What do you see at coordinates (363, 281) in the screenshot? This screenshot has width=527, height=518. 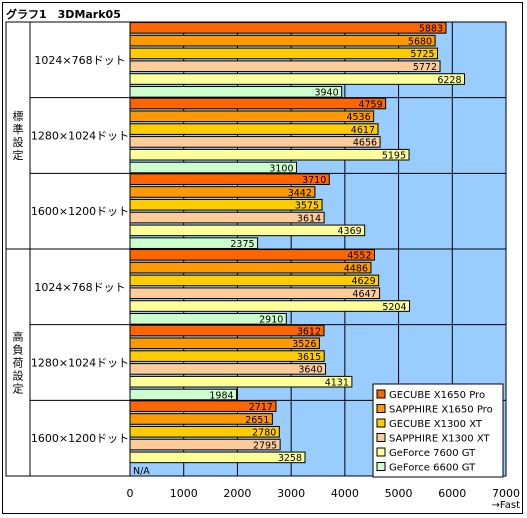 I see `bar-value-label: 4629` at bounding box center [363, 281].